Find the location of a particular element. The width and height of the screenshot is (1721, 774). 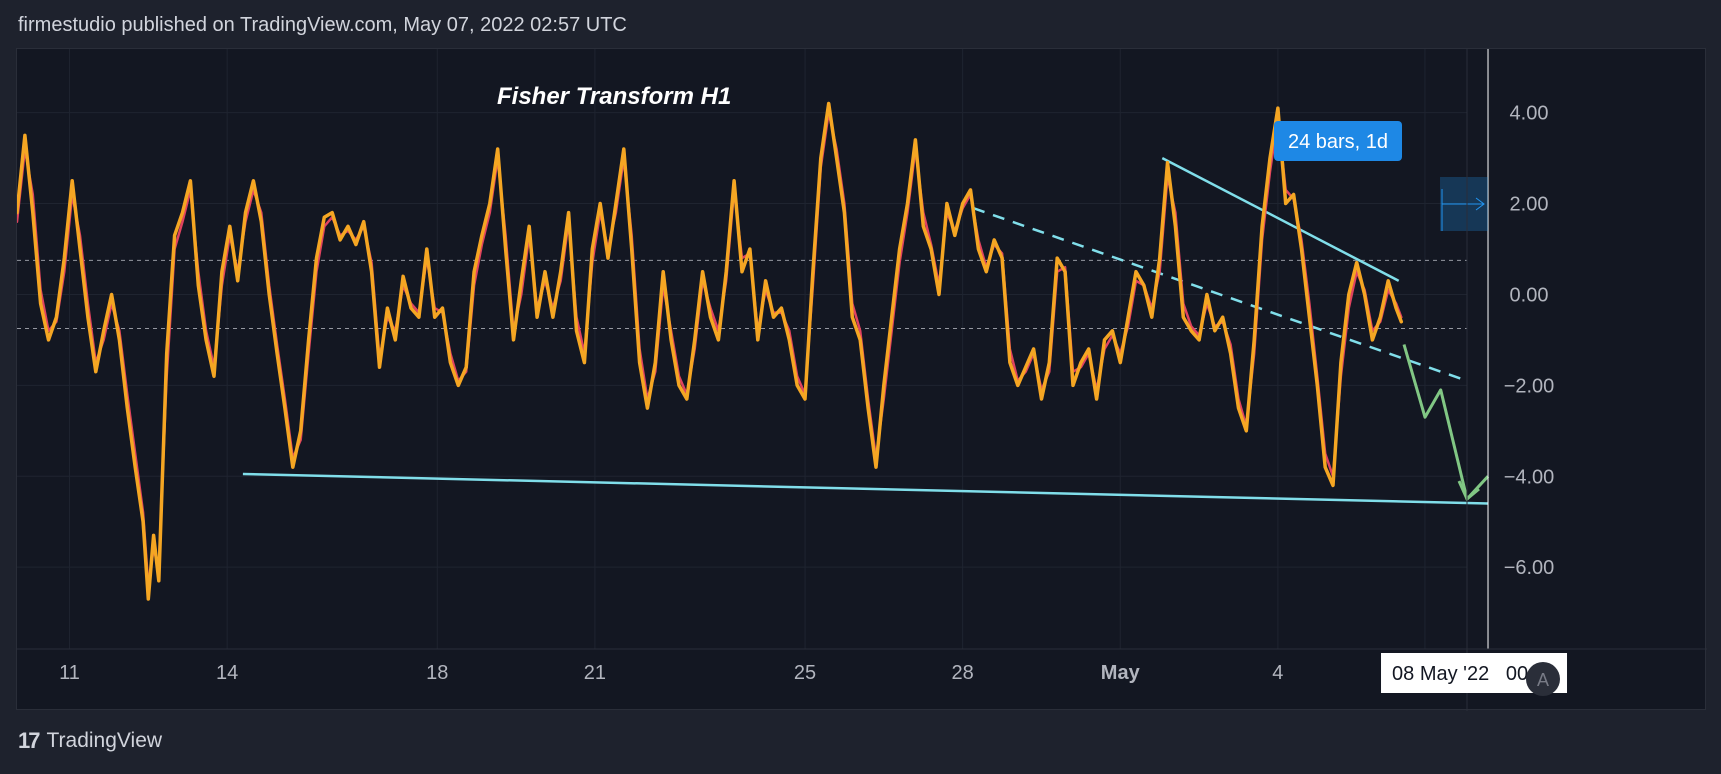

x-tick-label: 18 is located at coordinates (437, 673).